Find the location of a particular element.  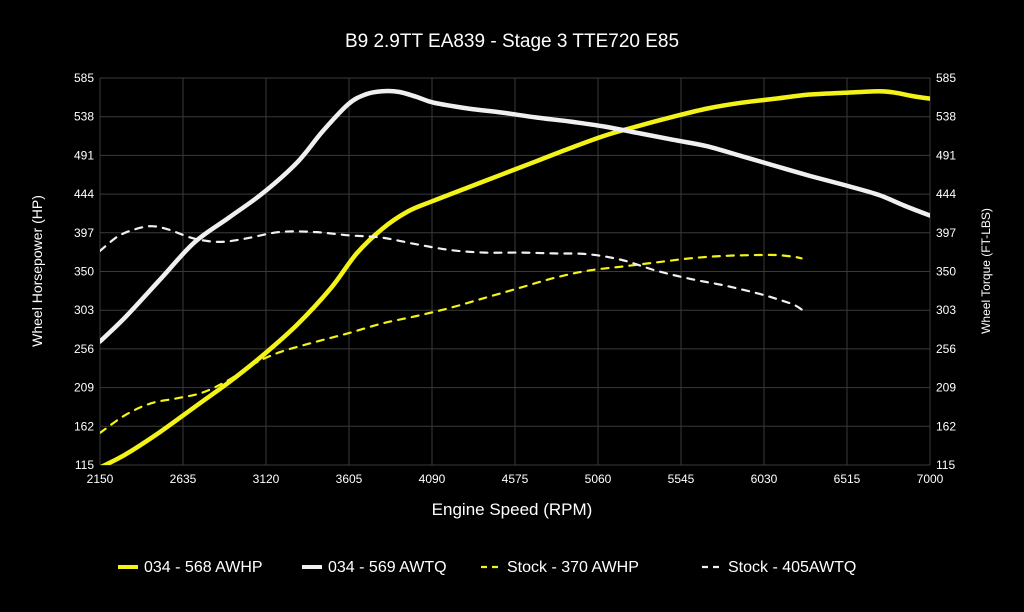

x-tick-label: 5060 is located at coordinates (598, 479).